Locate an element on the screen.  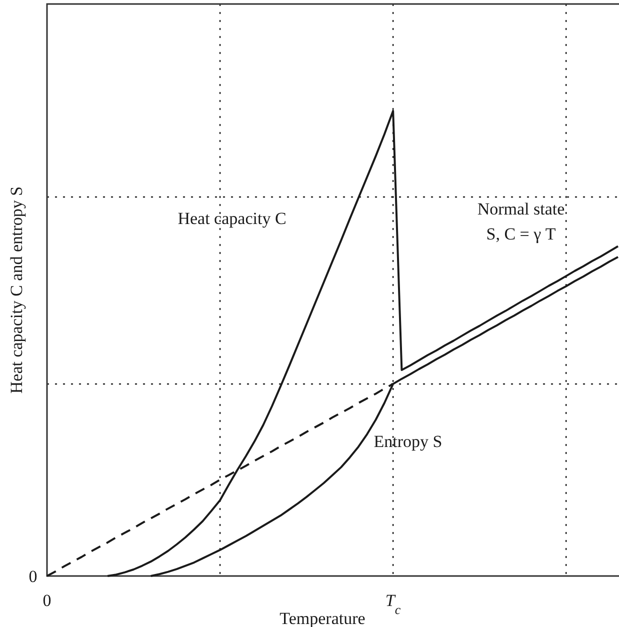
annotation: Entropy S is located at coordinates (408, 441).